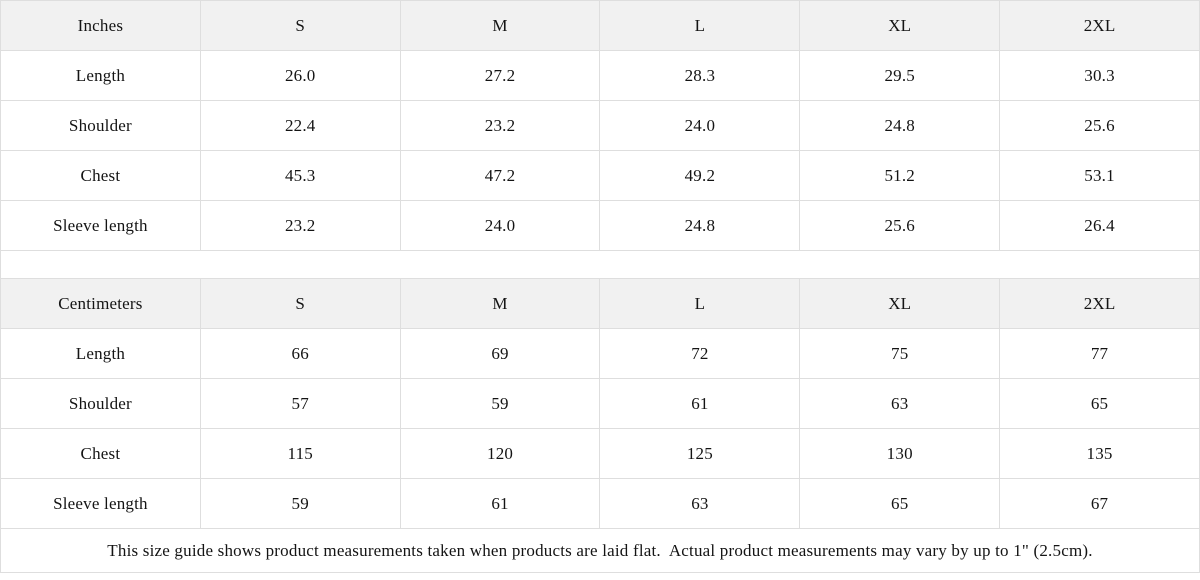  What do you see at coordinates (100, 25) in the screenshot?
I see `unit-header-cell: Inches` at bounding box center [100, 25].